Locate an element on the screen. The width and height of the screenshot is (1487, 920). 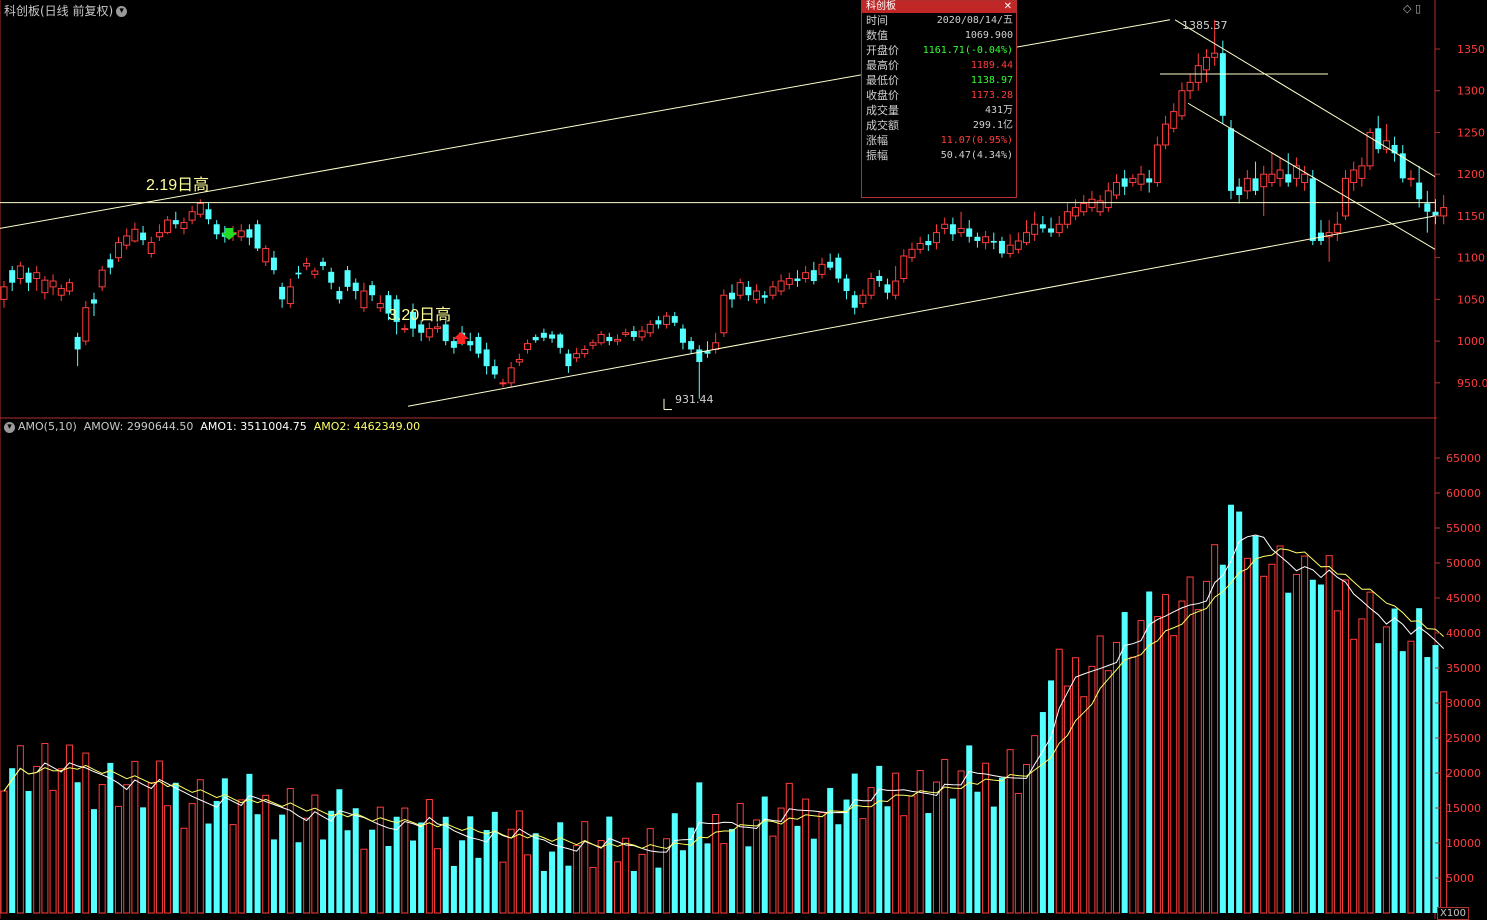
panel-toggle-icon: ▯ is located at coordinates (1418, 8).